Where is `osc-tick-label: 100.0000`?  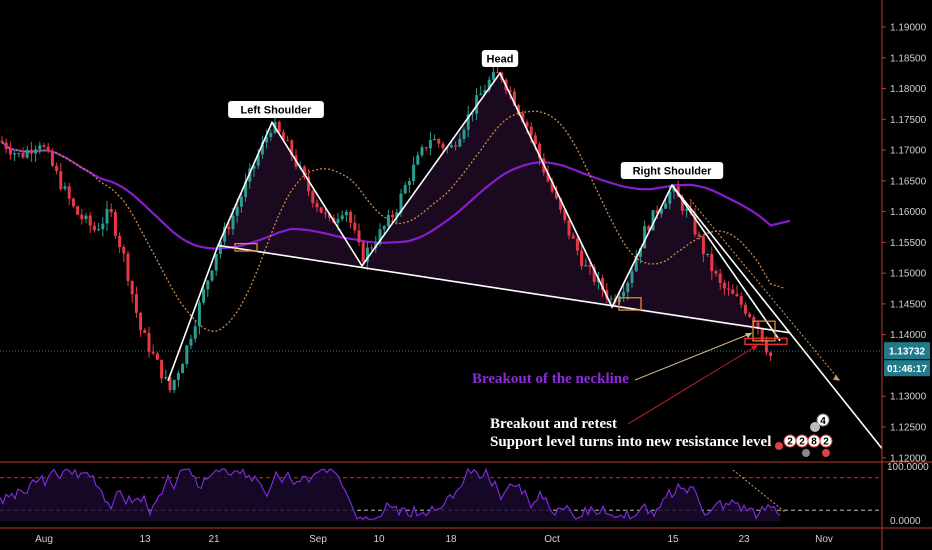
osc-tick-label: 100.0000 is located at coordinates (908, 467).